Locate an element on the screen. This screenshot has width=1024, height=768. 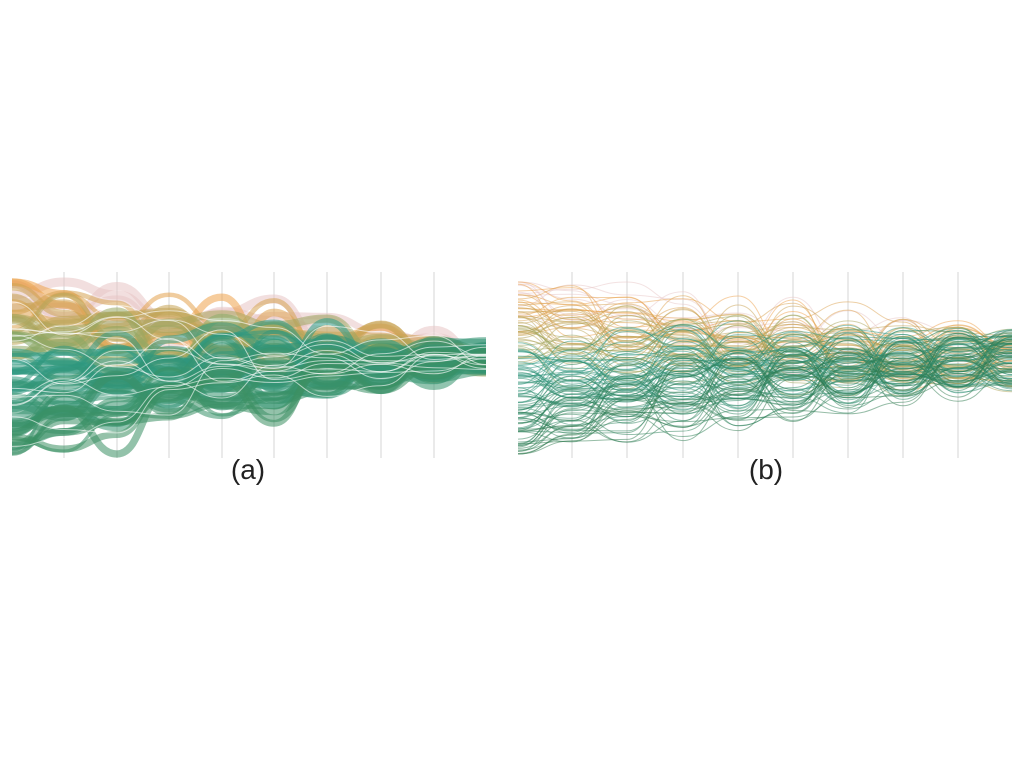
panel-a-caption: (a) is located at coordinates (248, 469).